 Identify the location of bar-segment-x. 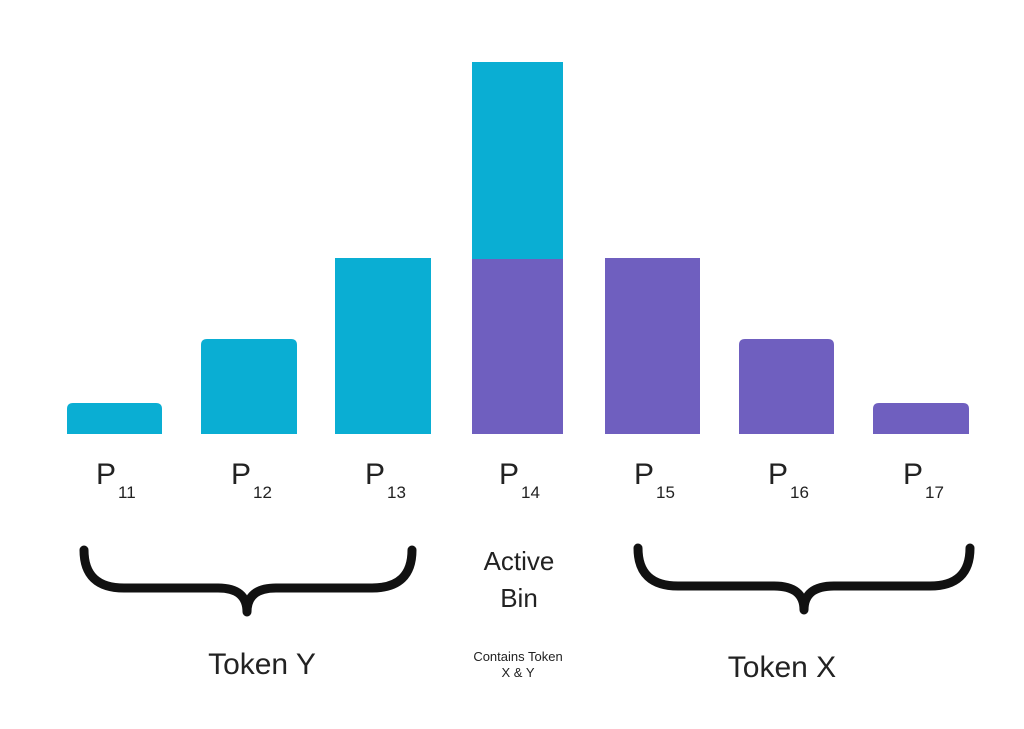
(517, 346).